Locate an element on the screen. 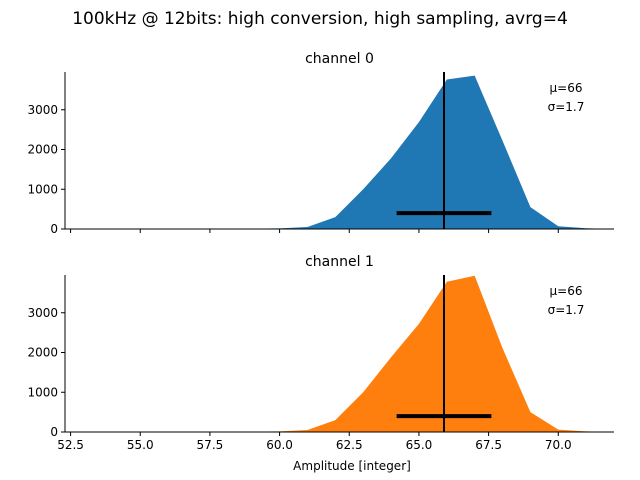 The height and width of the screenshot is (480, 640). x-tick-label: 52.5 is located at coordinates (70, 445).